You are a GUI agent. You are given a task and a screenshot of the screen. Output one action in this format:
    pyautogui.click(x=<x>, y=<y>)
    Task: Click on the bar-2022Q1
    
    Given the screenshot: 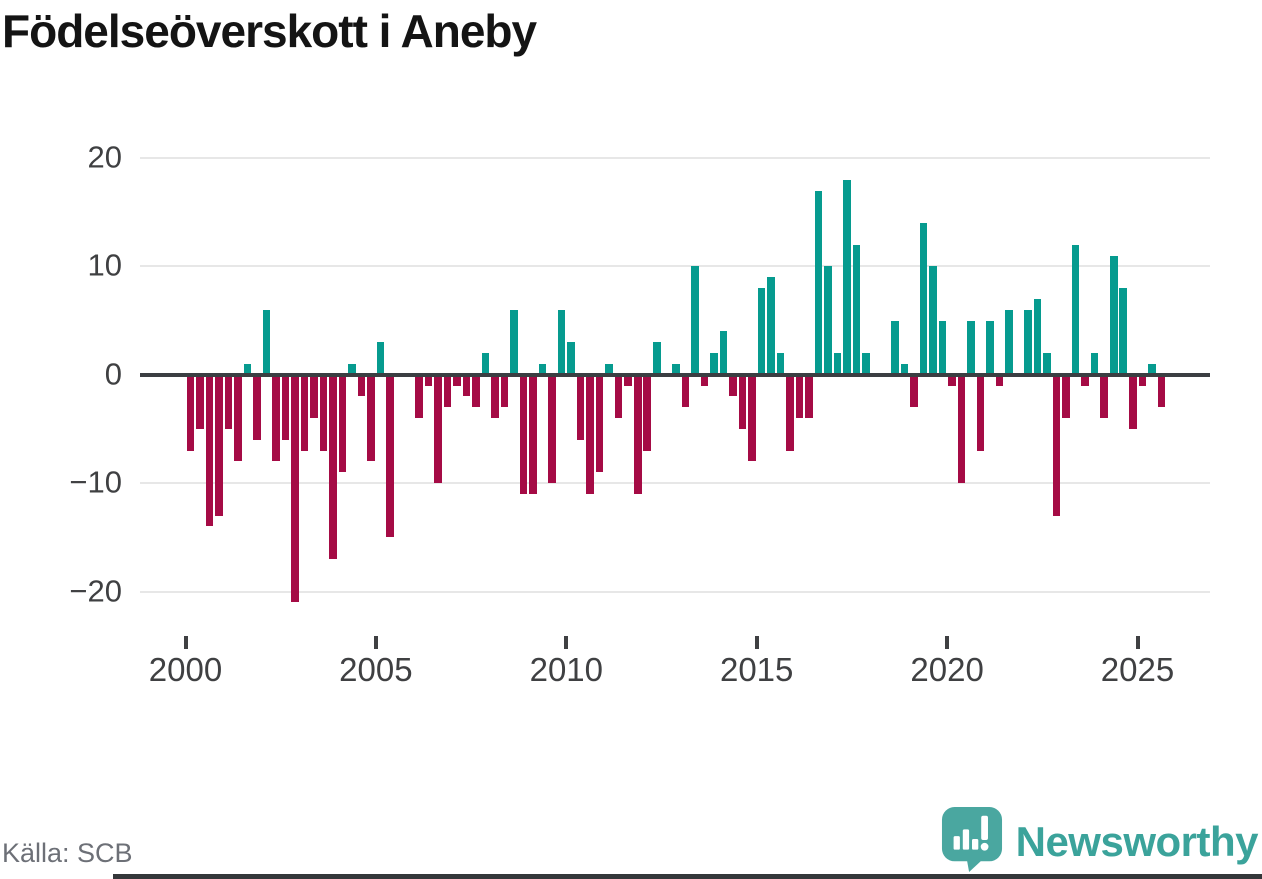 What is the action you would take?
    pyautogui.click(x=1028, y=342)
    